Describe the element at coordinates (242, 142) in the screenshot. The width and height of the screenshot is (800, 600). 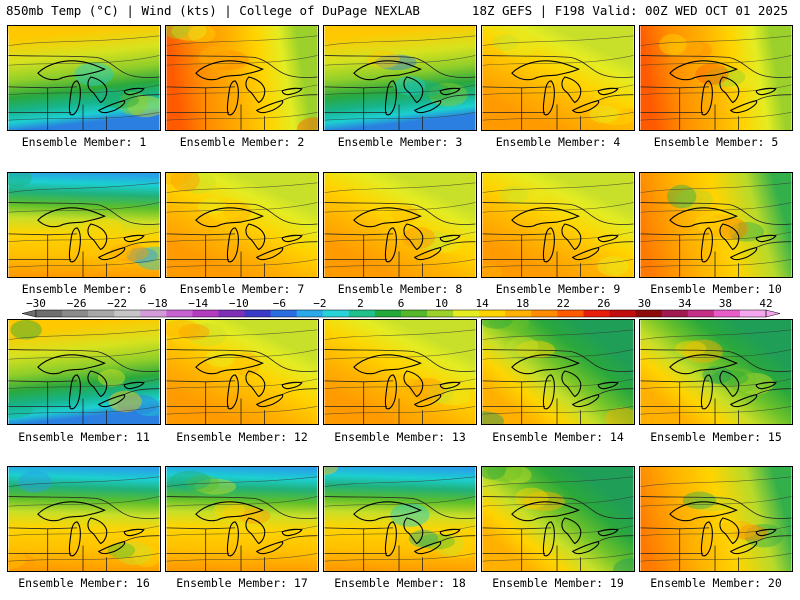
I see `ensemble-member-label: Ensemble Member: 2` at that location.